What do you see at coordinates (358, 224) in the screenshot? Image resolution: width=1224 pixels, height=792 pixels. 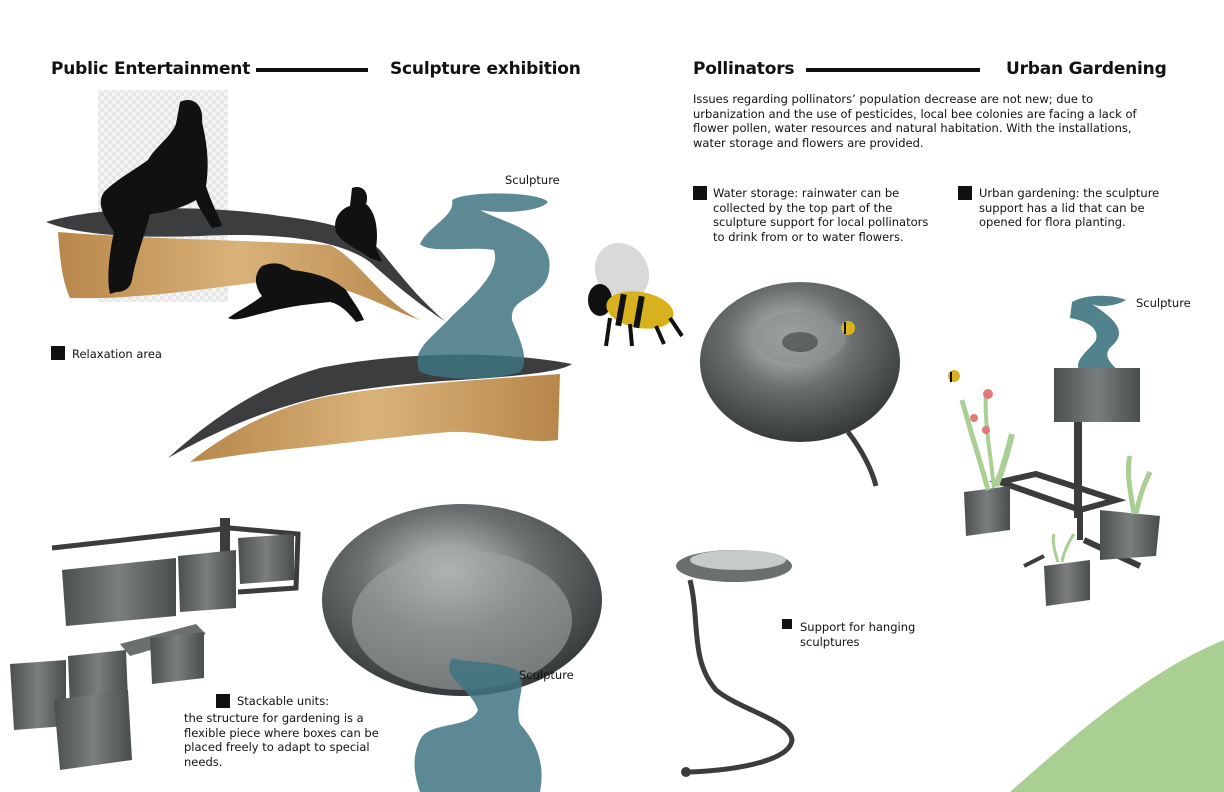 I see `child-silhouette` at bounding box center [358, 224].